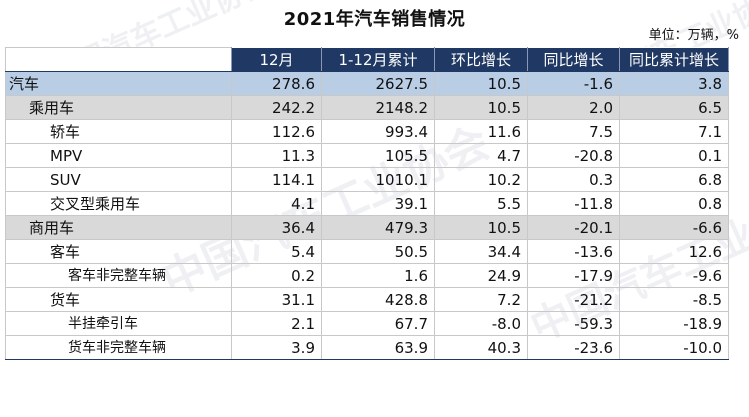 The image size is (749, 417). Describe the element at coordinates (276, 179) in the screenshot. I see `cell-month: 114.1` at that location.